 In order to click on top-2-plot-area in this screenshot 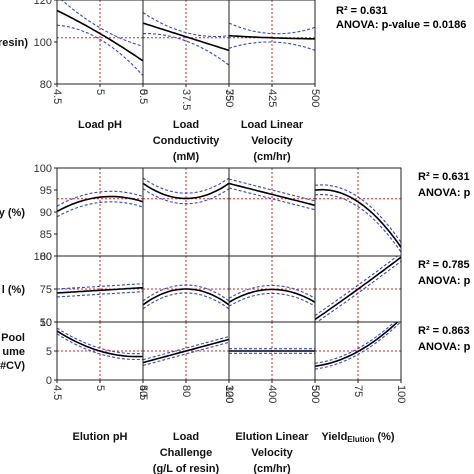, I will do `click(272, 42)`.